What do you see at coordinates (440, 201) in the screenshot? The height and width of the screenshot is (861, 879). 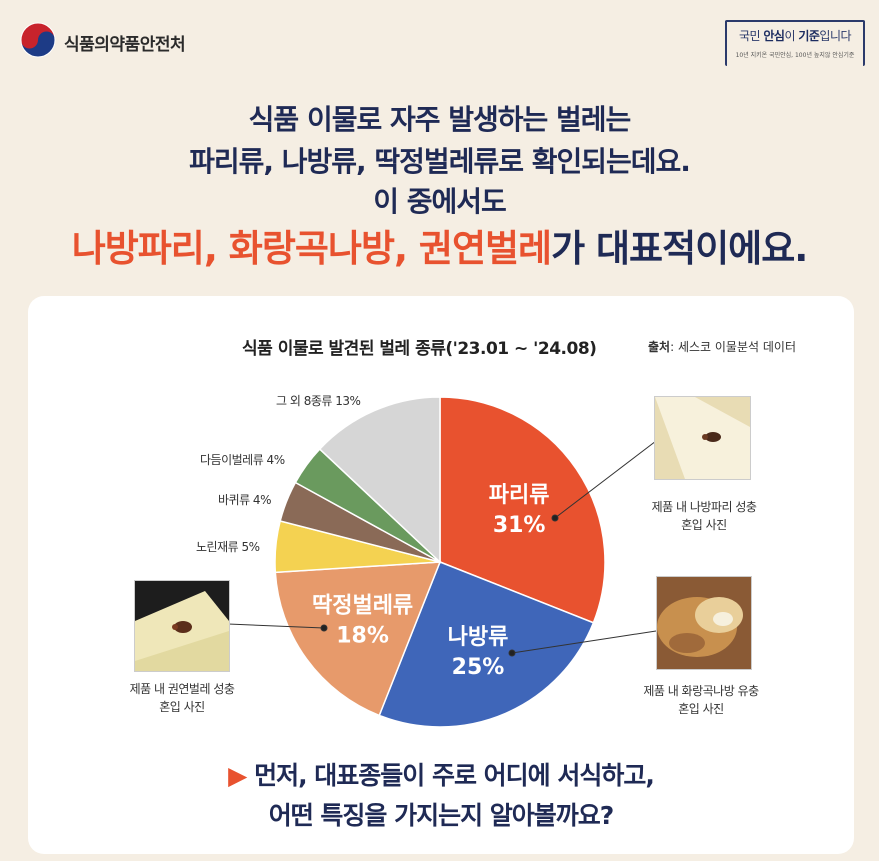 I see `headline-line-3: 이 중에서도` at bounding box center [440, 201].